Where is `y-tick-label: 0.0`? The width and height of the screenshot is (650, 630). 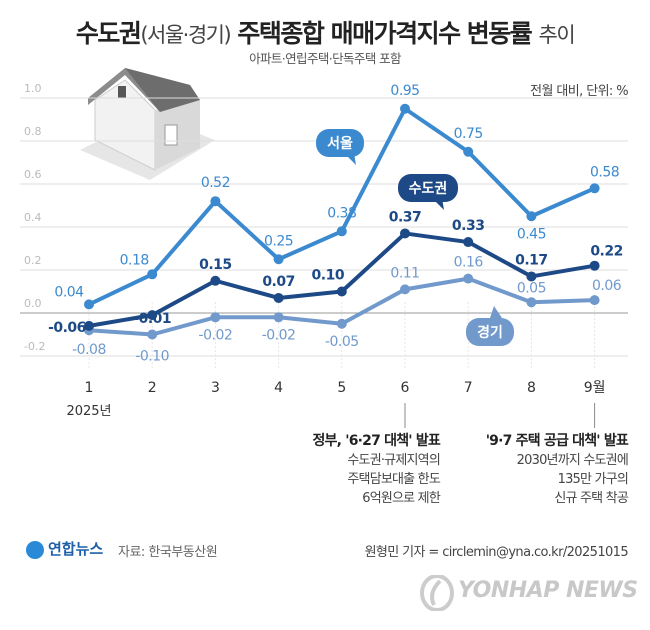 y-tick-label: 0.0 is located at coordinates (33, 303).